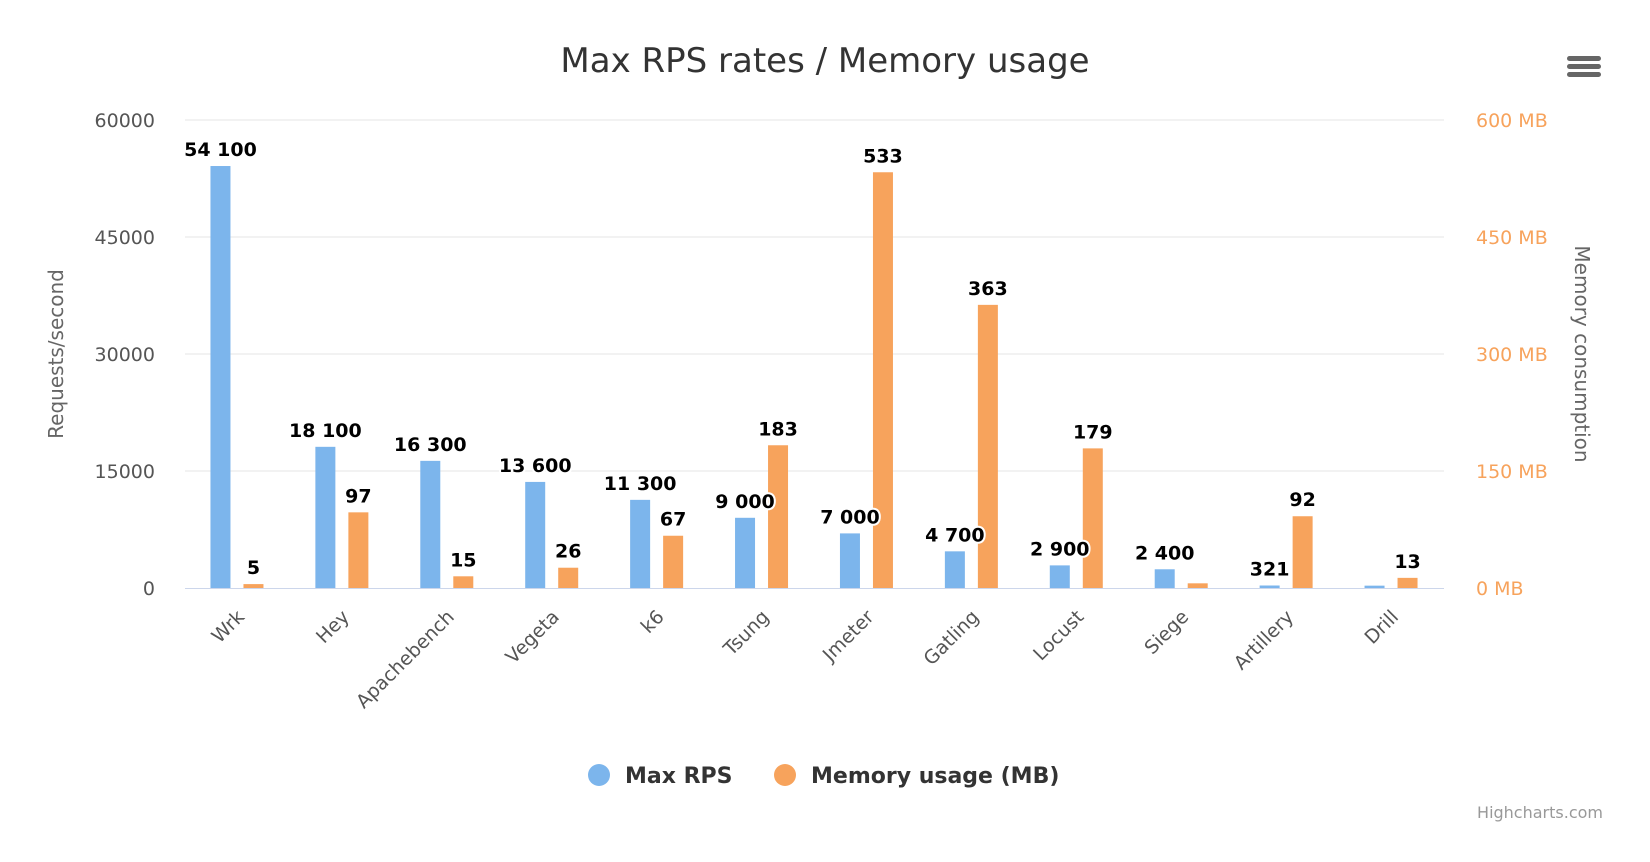  I want to click on legend: Max RPS Memory usage (MB), so click(823, 776).